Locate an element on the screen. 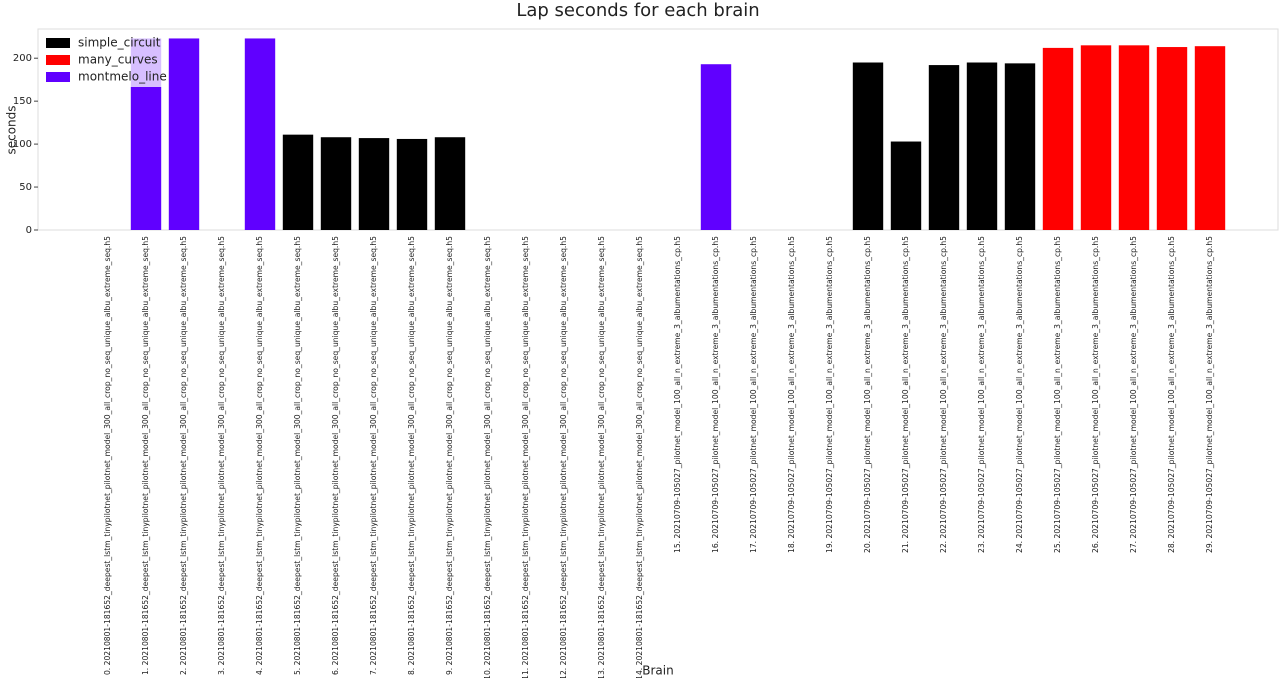 This screenshot has width=1282, height=678. y-tick-label: 100 is located at coordinates (22, 144).